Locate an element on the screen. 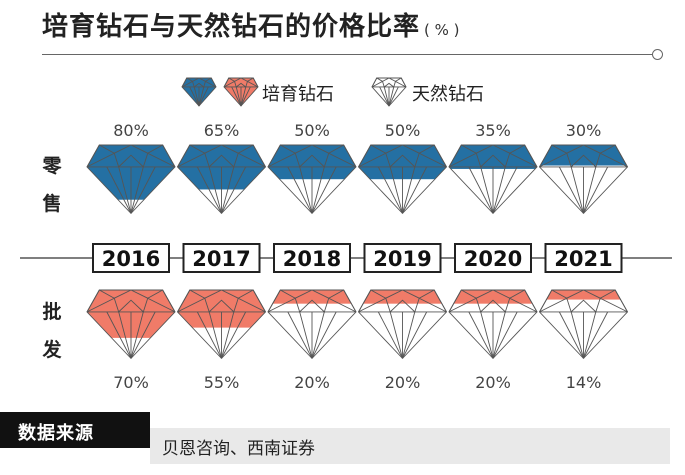  year-label: 2020 is located at coordinates (493, 259).